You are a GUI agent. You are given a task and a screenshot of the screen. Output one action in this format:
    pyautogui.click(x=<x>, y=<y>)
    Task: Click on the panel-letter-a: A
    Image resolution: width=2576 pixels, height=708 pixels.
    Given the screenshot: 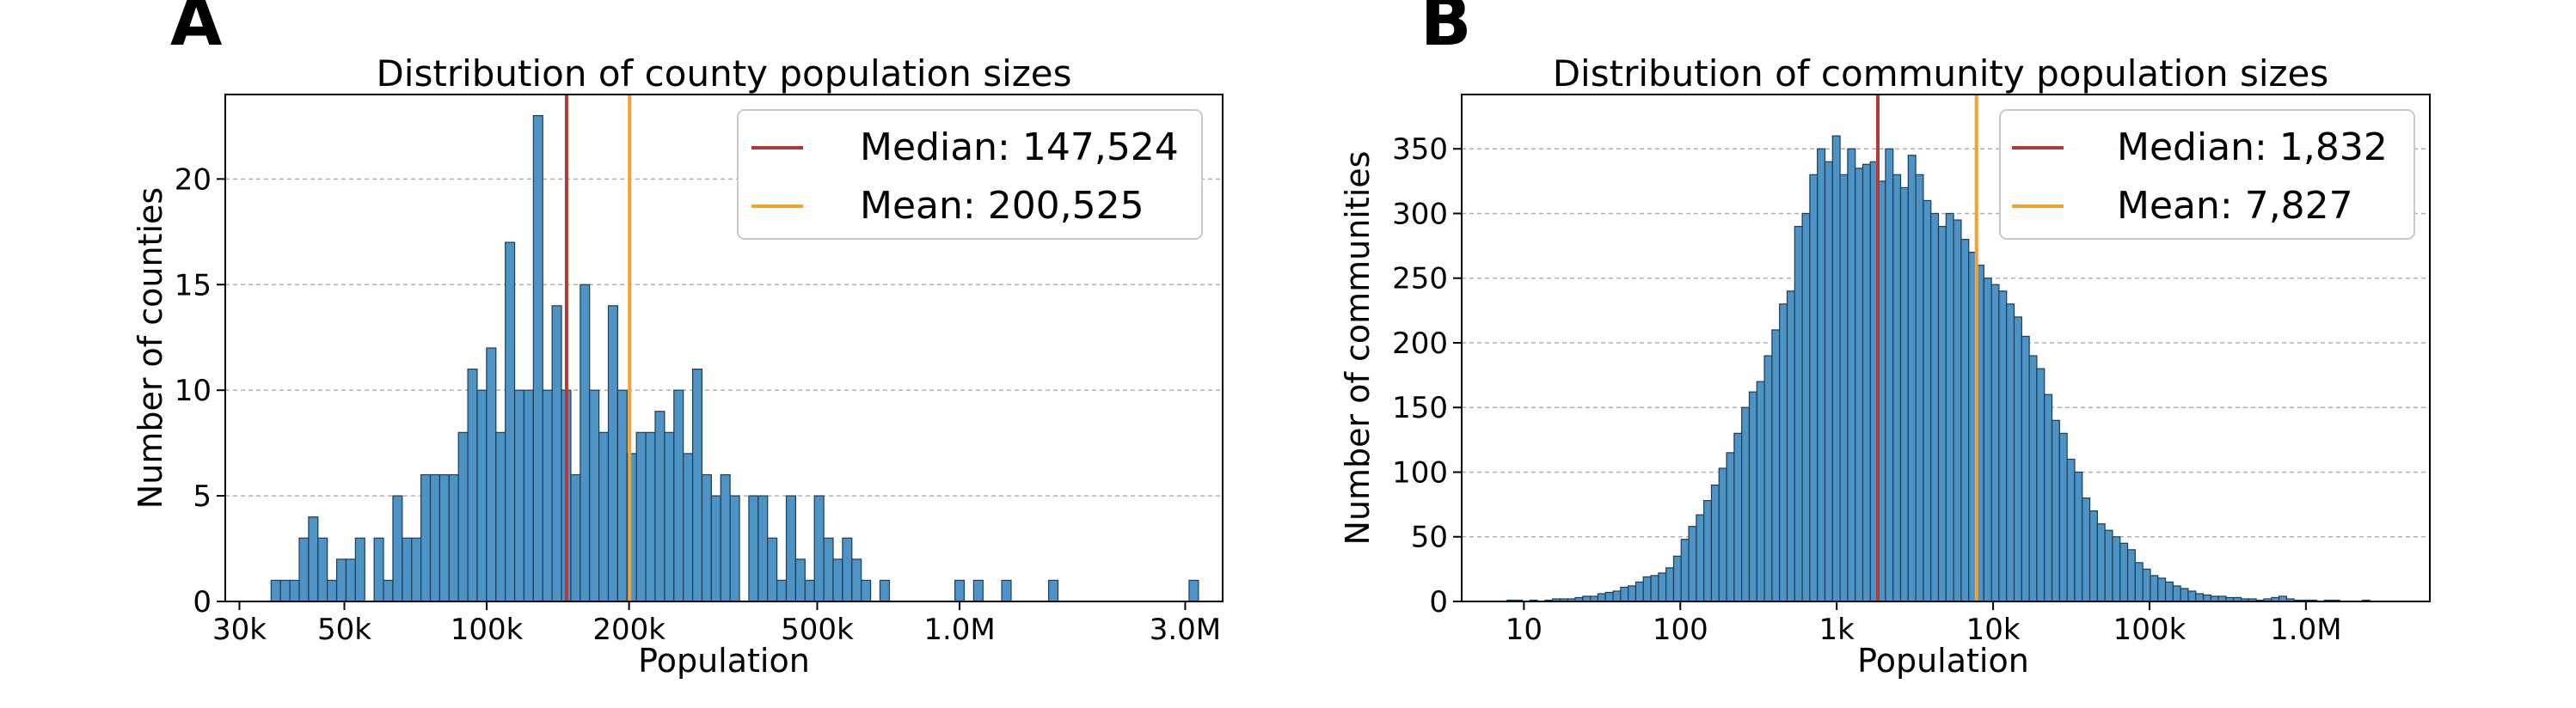 What is the action you would take?
    pyautogui.click(x=196, y=30)
    